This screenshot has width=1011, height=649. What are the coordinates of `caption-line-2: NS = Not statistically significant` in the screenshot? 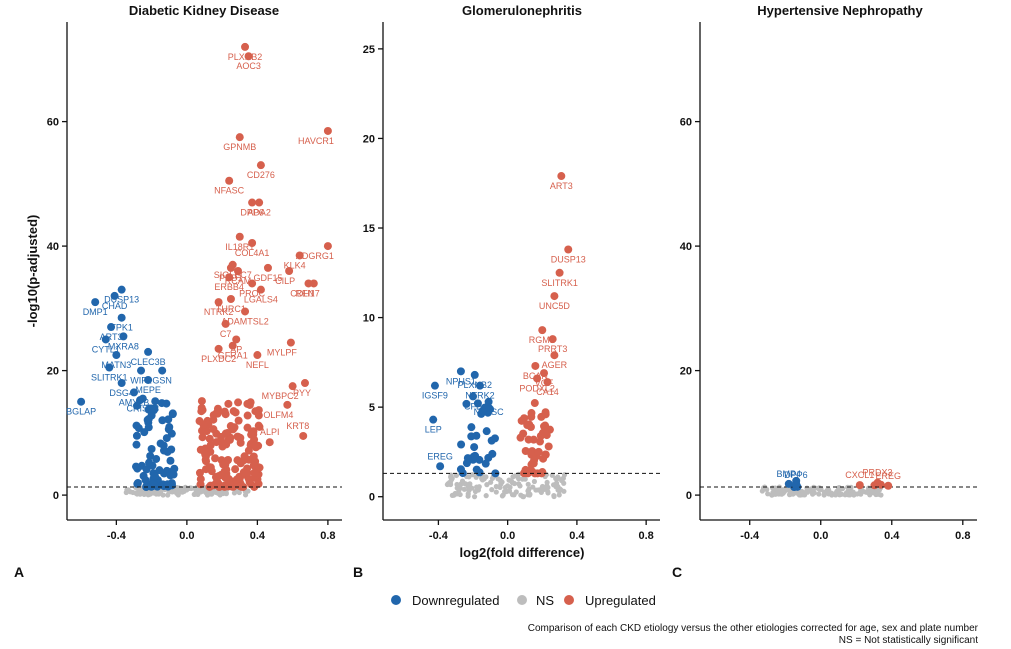 It's located at (908, 640).